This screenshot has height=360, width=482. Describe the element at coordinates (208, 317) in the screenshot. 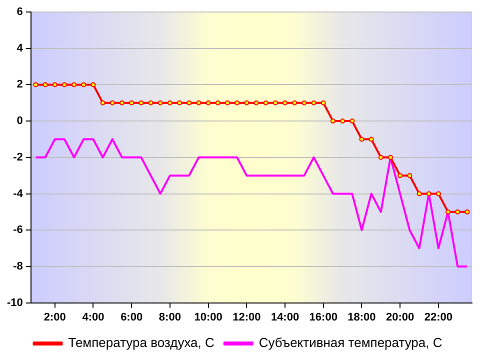

I see `x-tick-label: 10:00` at that location.